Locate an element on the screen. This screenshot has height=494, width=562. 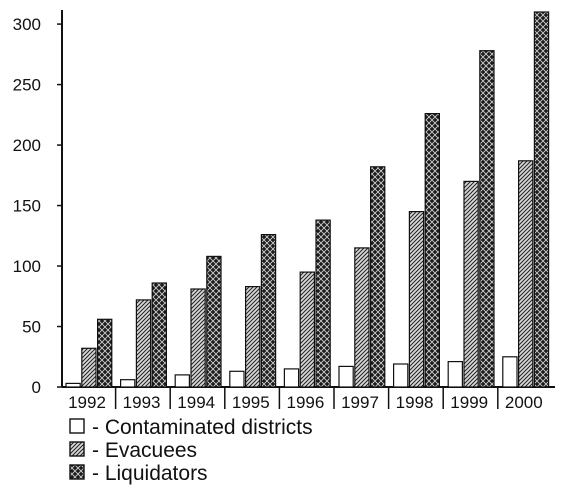
bar-evacuees-1997 is located at coordinates (362, 317).